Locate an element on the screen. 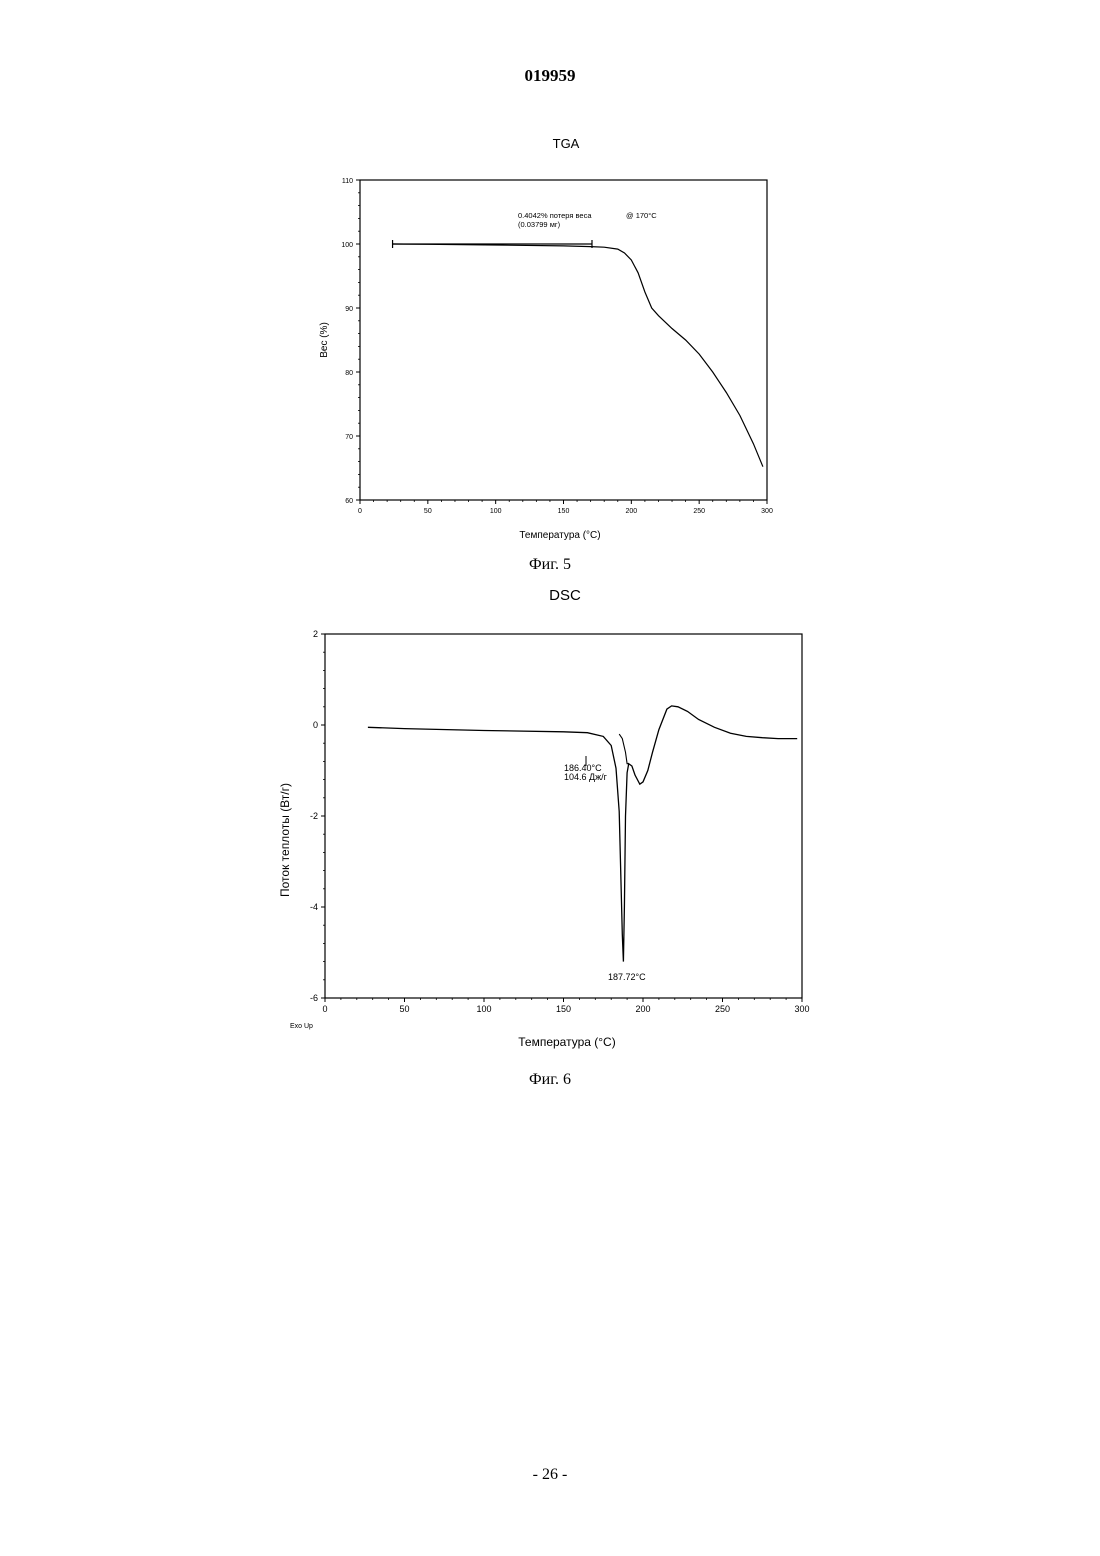 The width and height of the screenshot is (1100, 1556). tga-plot-frame is located at coordinates (563, 340).